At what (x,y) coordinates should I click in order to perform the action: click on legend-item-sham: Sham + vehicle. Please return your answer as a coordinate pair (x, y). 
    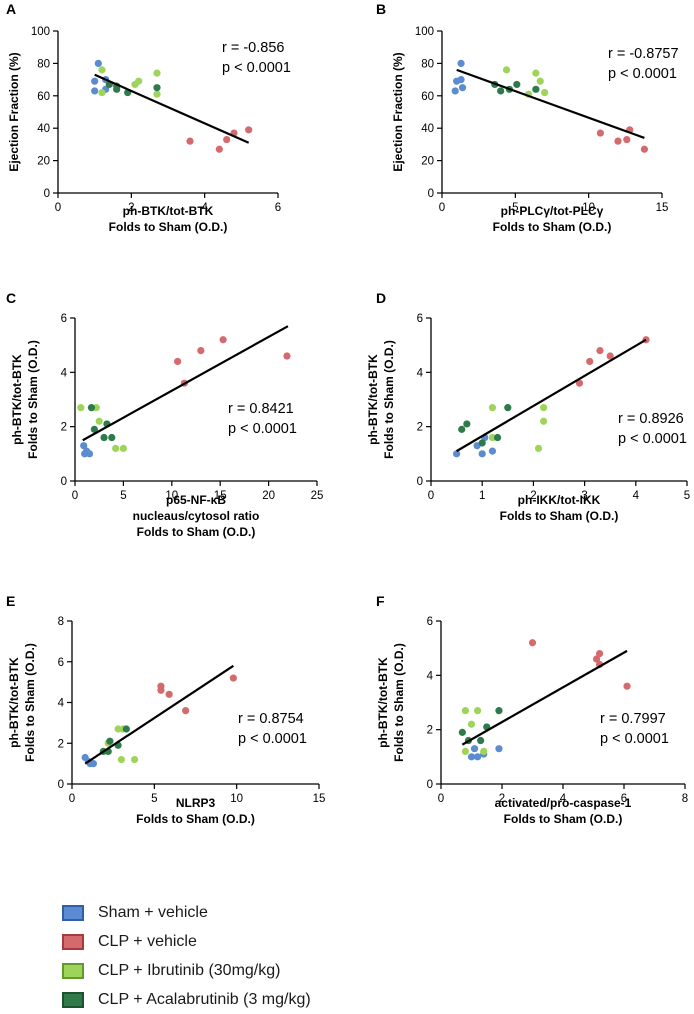
    Looking at the image, I should click on (186, 912).